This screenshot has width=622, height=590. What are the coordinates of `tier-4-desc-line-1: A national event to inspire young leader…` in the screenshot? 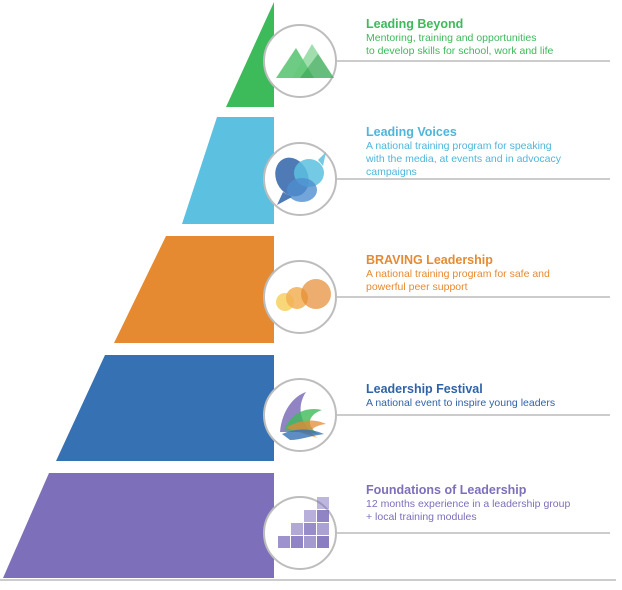 It's located at (461, 403).